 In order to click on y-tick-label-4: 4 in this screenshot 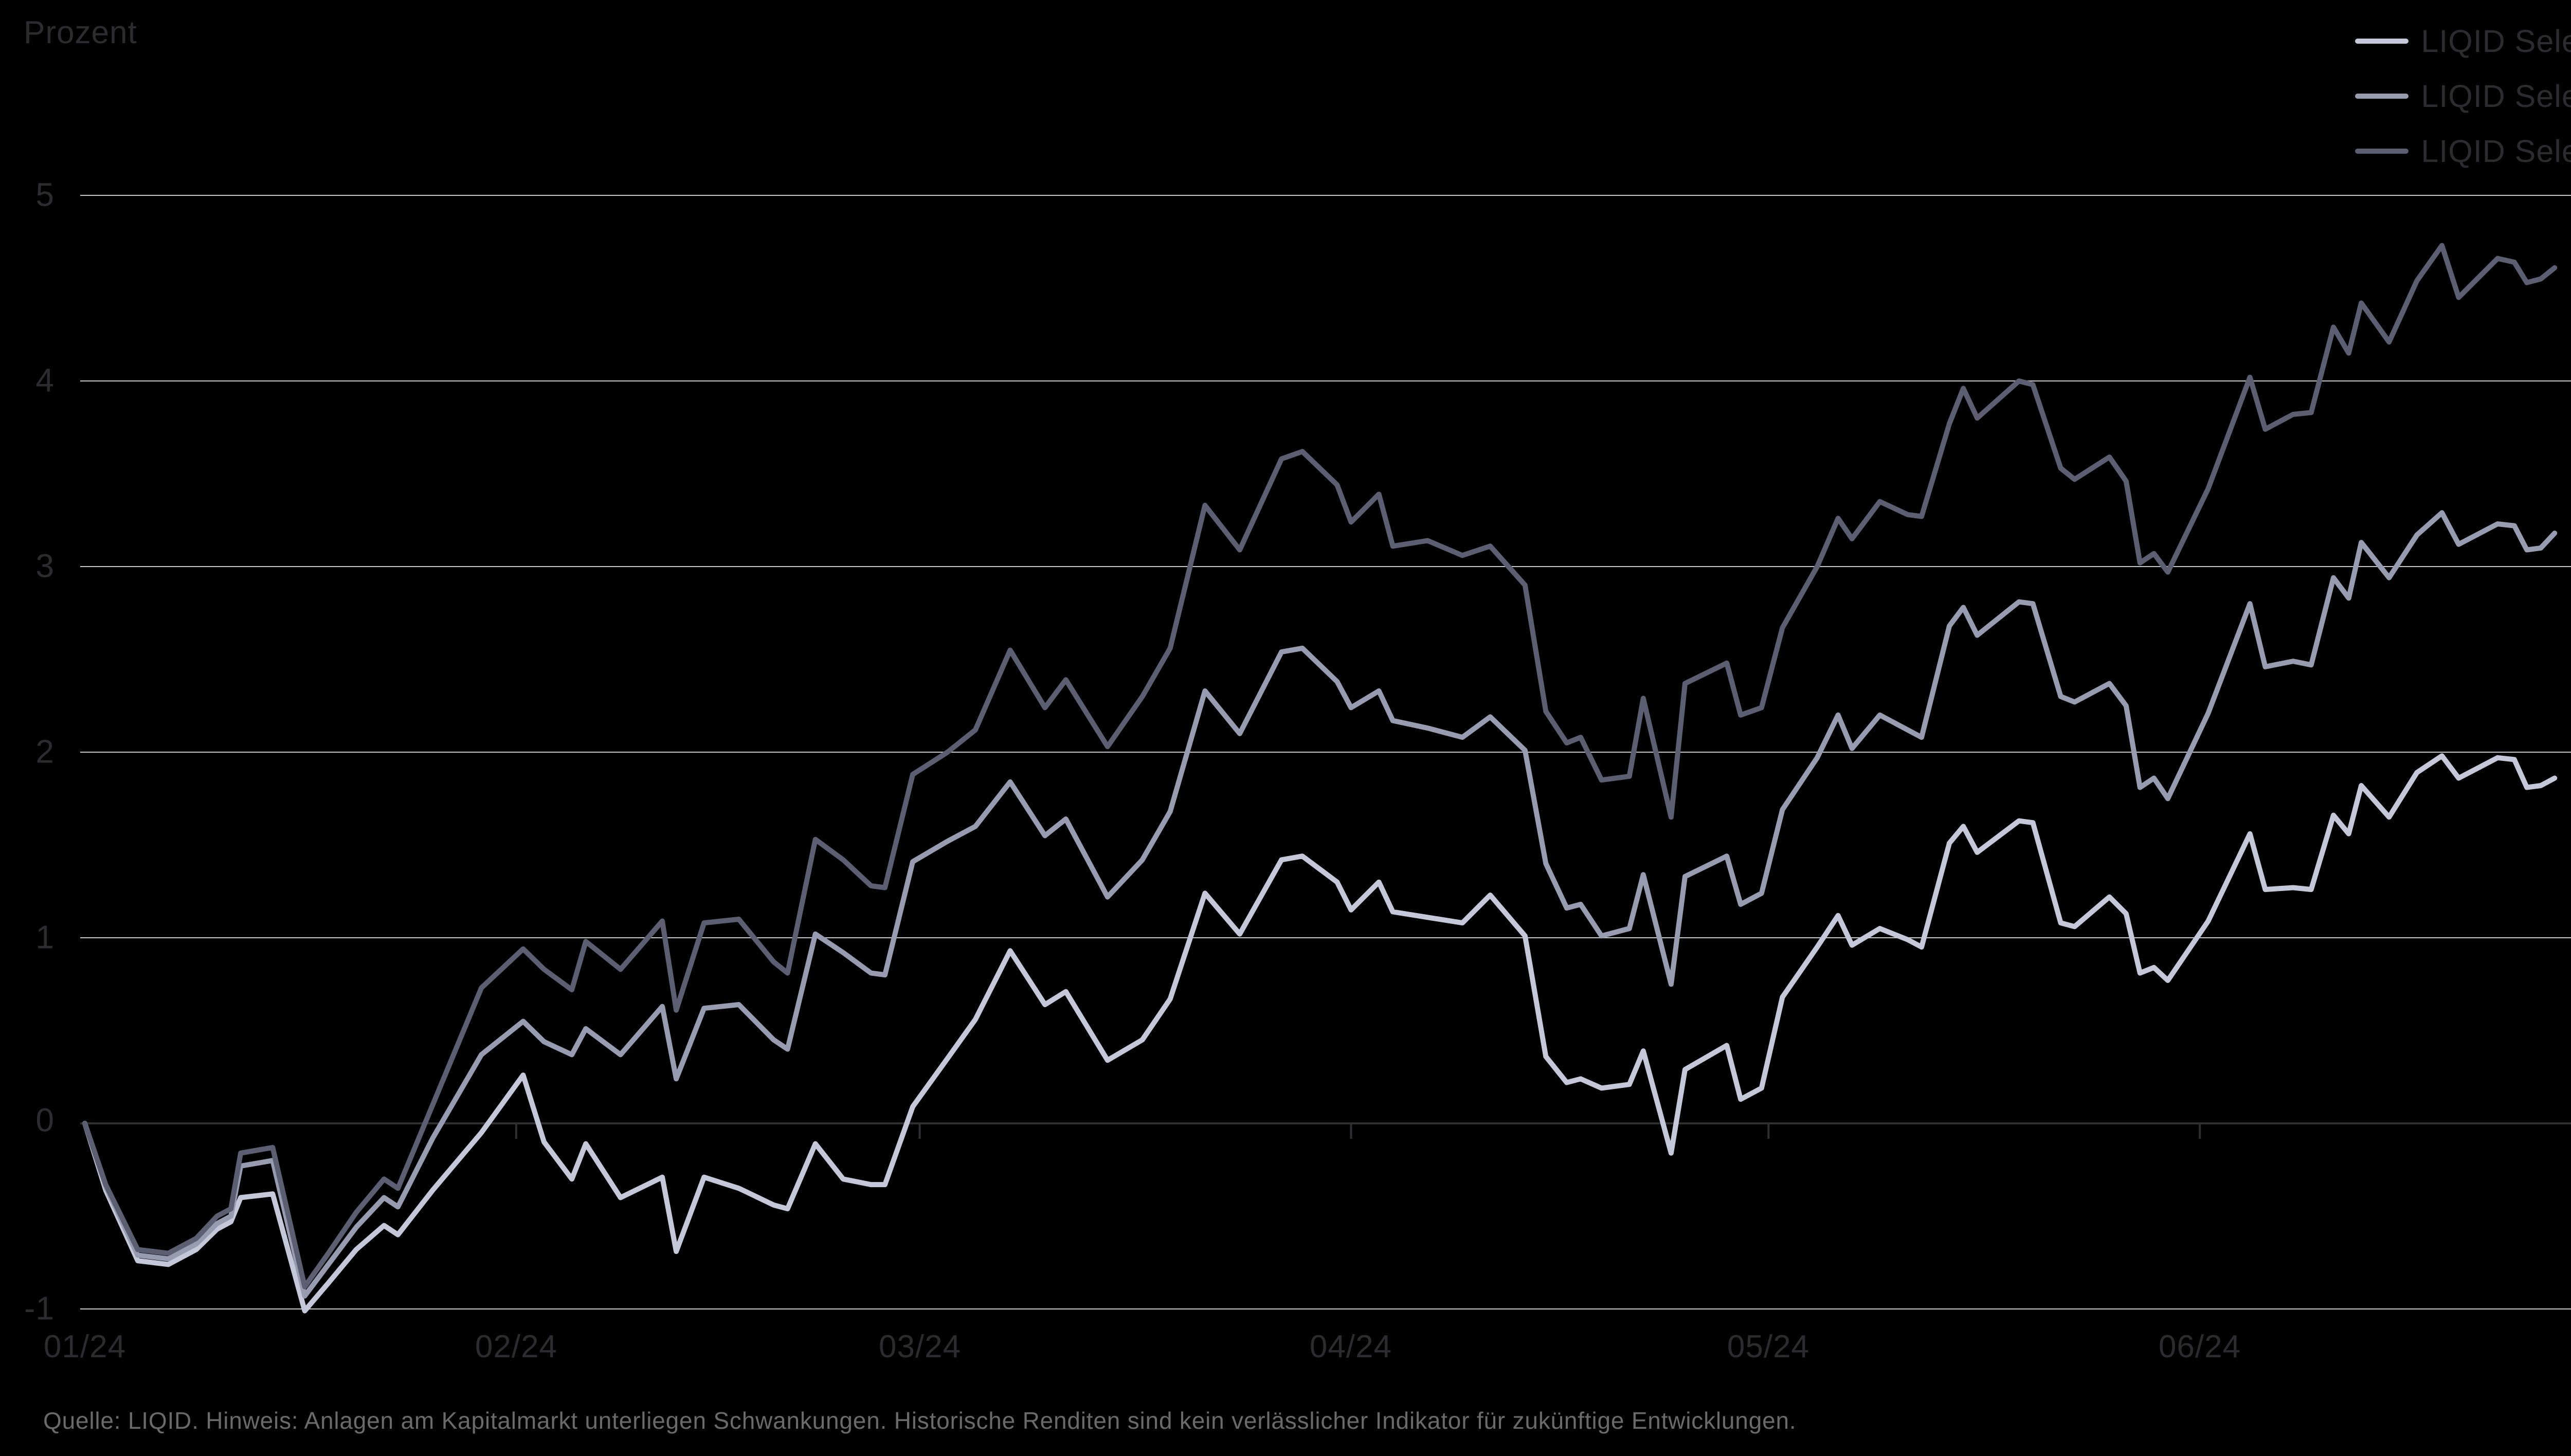, I will do `click(45, 380)`.